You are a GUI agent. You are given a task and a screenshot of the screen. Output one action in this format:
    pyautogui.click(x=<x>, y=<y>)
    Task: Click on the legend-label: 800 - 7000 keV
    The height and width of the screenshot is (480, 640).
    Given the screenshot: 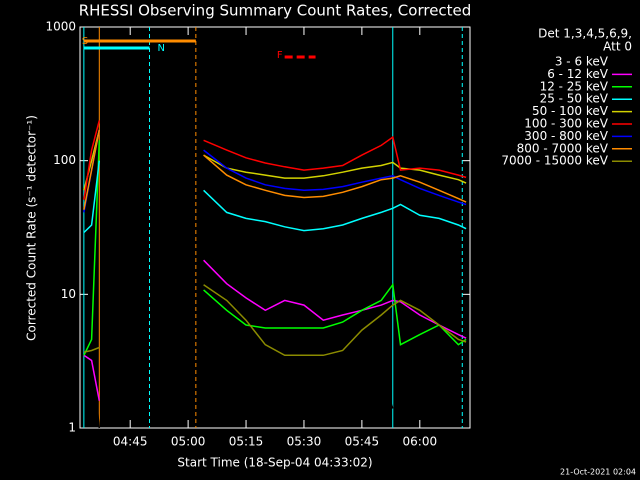 What is the action you would take?
    pyautogui.click(x=563, y=148)
    